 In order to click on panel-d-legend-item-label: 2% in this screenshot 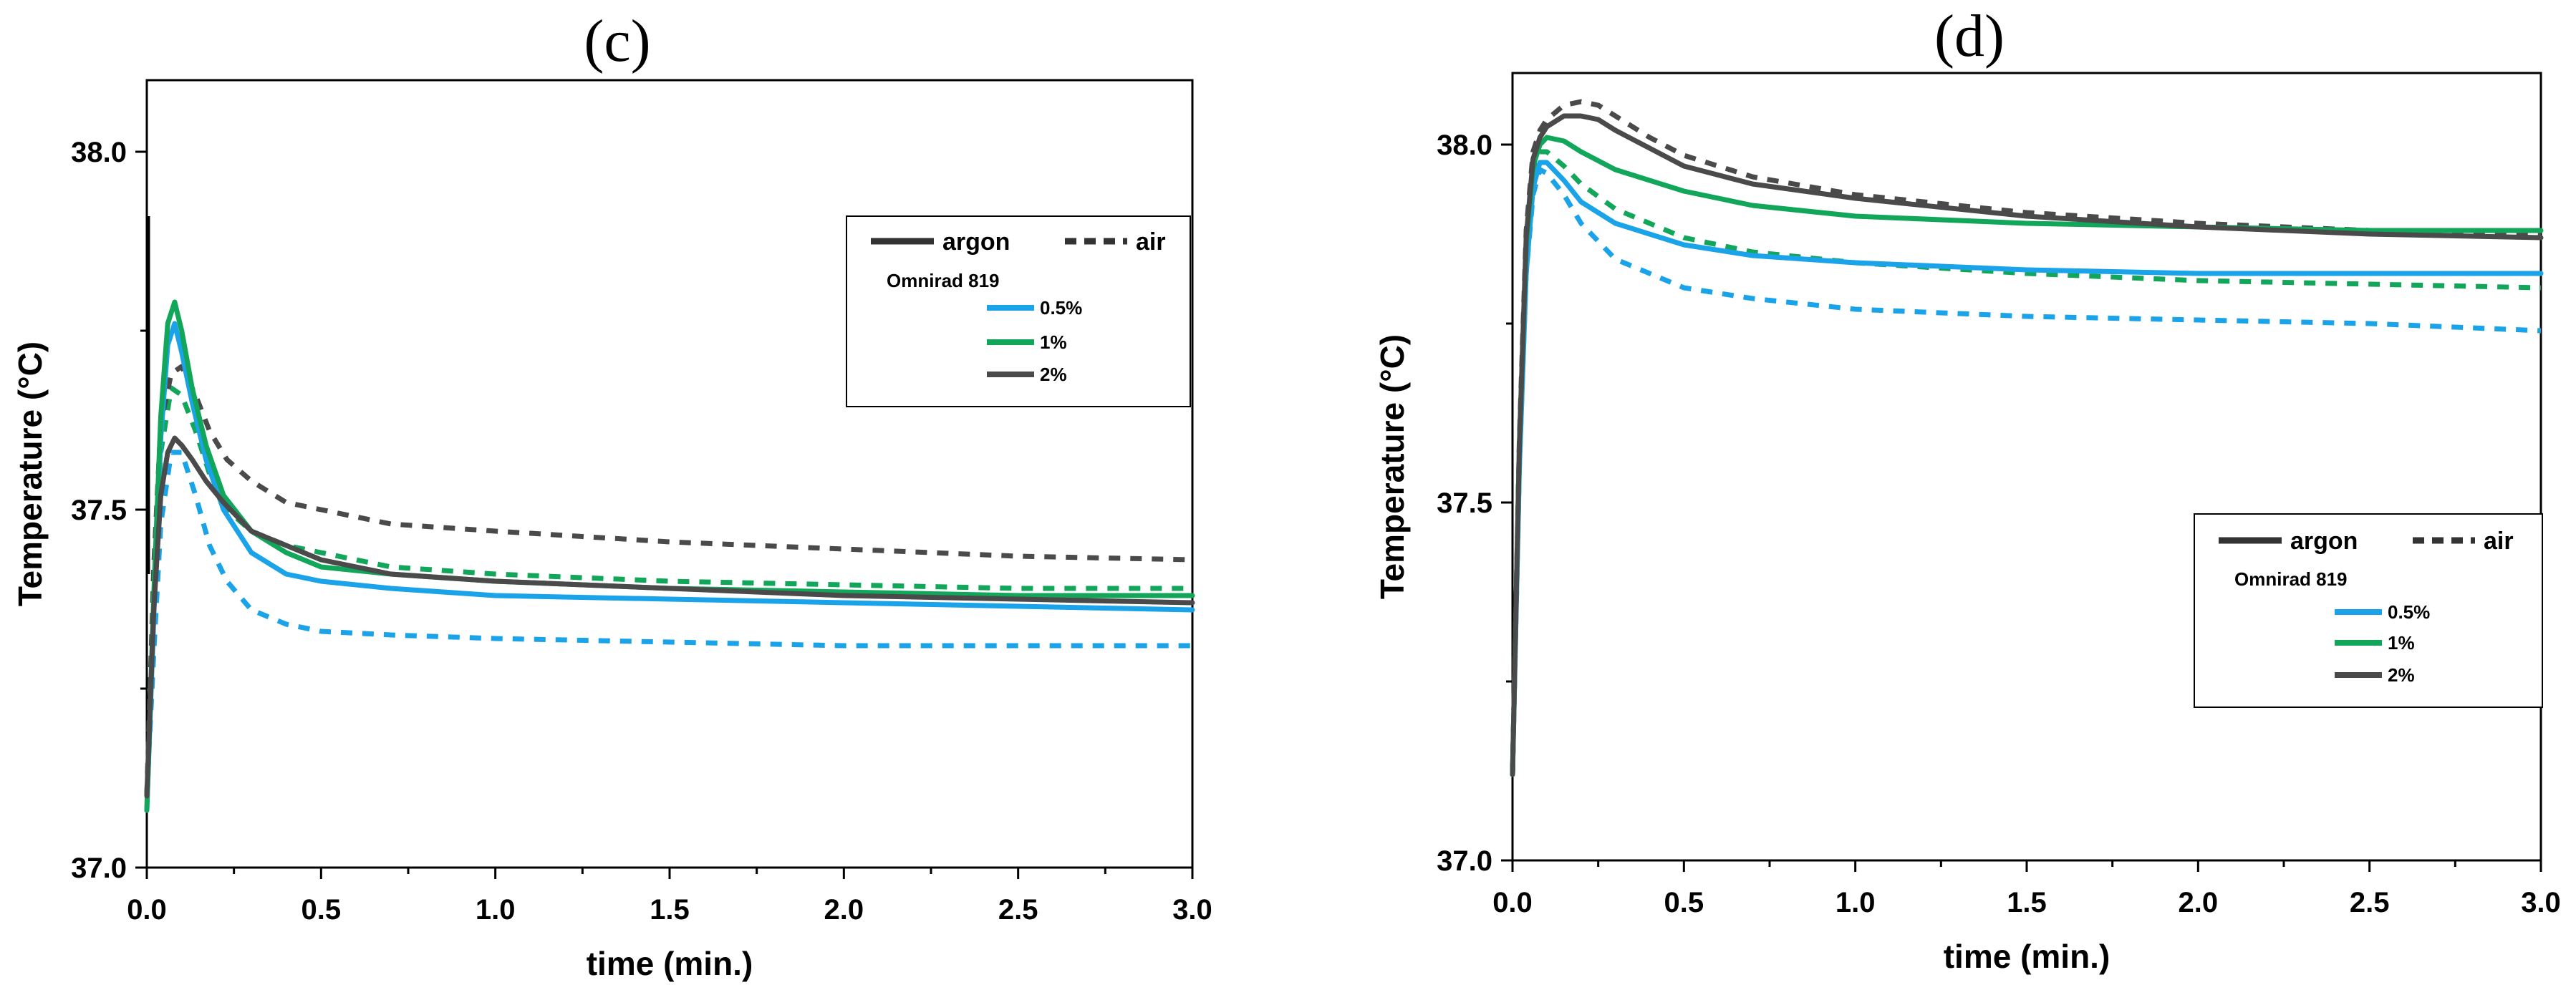, I will do `click(2401, 675)`.